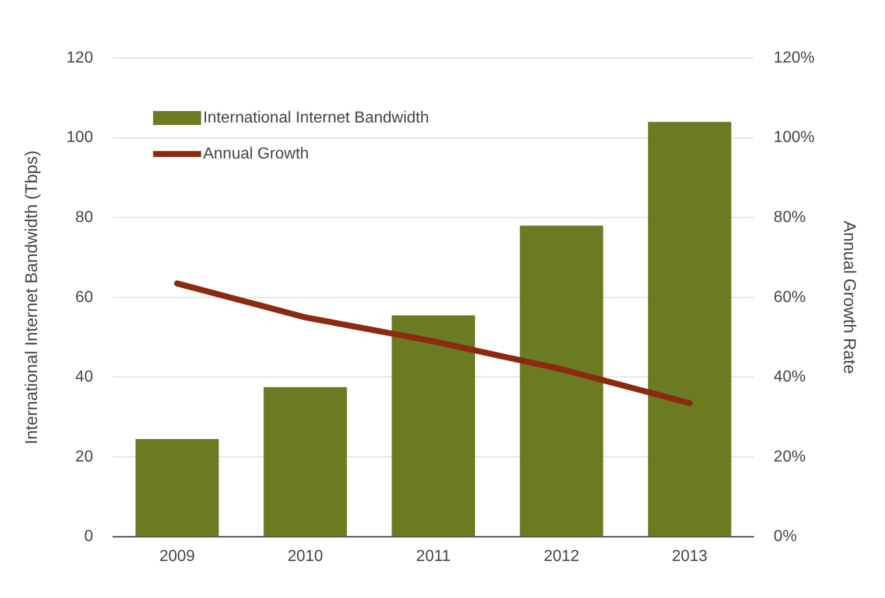 The height and width of the screenshot is (598, 885). I want to click on x-tick-label: 2009, so click(177, 556).